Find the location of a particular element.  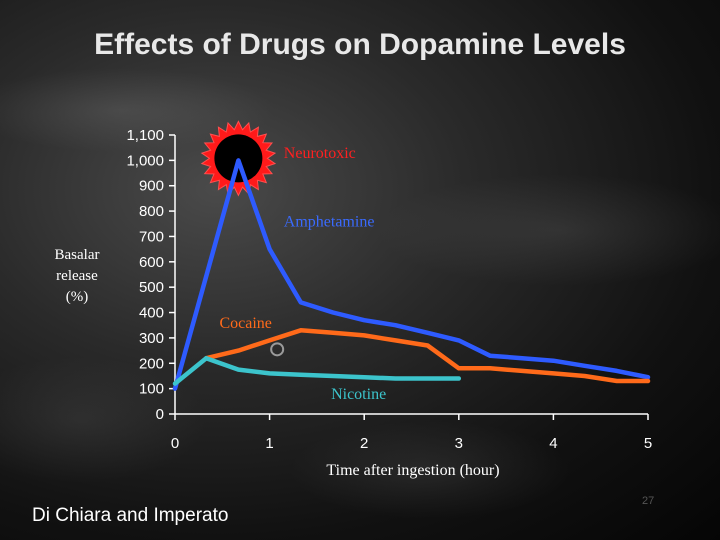

y-axis-label-line-1: Basalar is located at coordinates (77, 255).